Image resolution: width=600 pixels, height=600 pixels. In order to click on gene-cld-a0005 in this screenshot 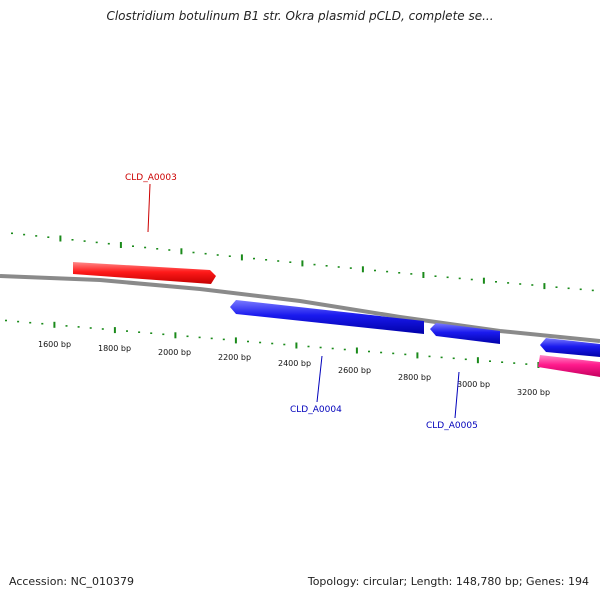, I will do `click(465, 333)`.